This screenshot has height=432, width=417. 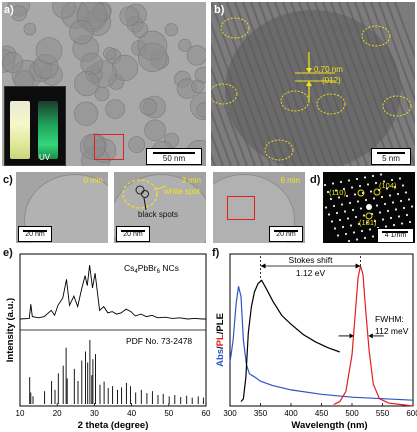 What do you see at coordinates (383, 413) in the screenshot?
I see `x-tick-label: 550` at bounding box center [383, 413].